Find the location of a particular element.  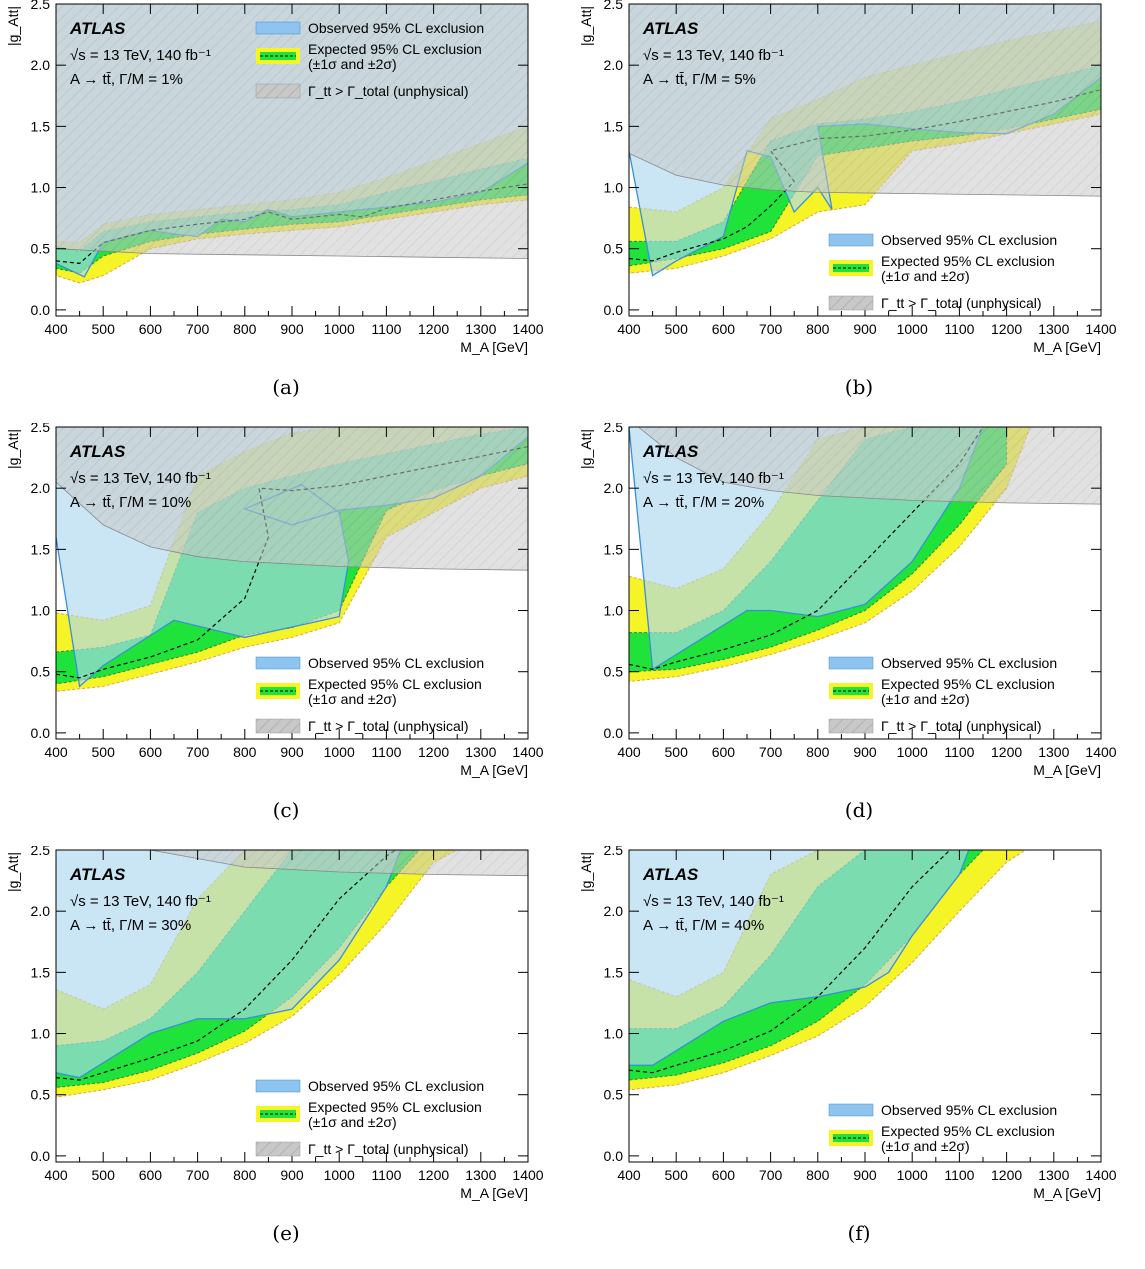

panel-caption: (e) is located at coordinates (286, 1233).